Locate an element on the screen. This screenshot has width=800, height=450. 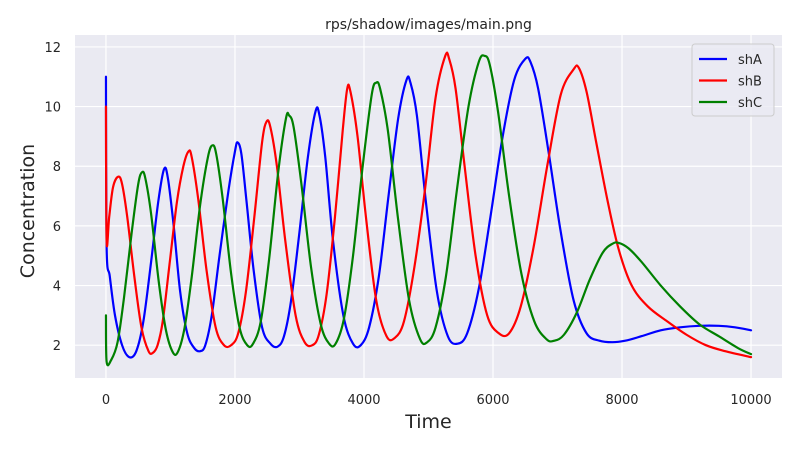
x-tick-label: 0 is located at coordinates (106, 400).